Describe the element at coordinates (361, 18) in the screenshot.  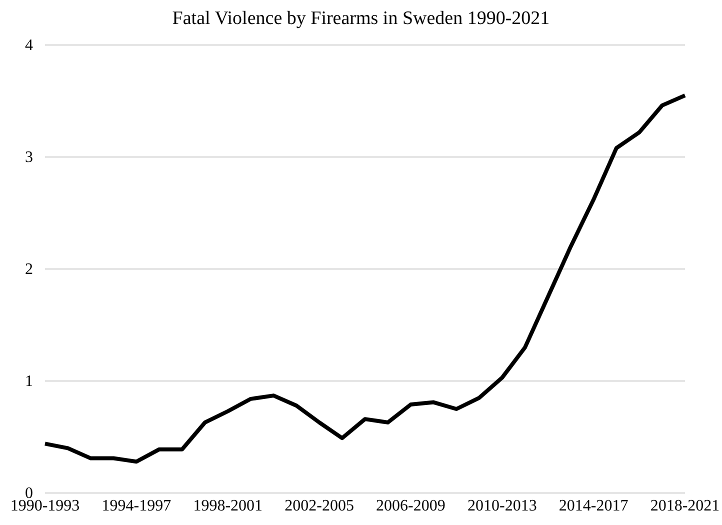
I see `chart-title: Fatal Violence by Firearms in Sweden 1990-2021` at that location.